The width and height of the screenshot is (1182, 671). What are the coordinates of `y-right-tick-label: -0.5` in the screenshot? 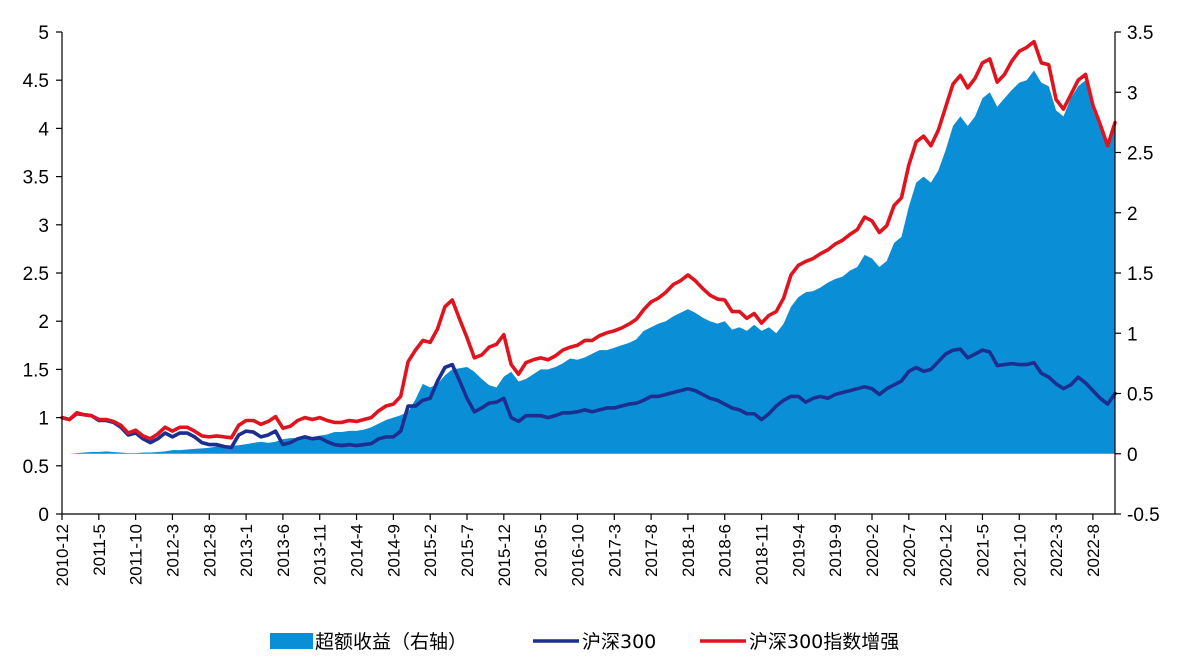 It's located at (1143, 515).